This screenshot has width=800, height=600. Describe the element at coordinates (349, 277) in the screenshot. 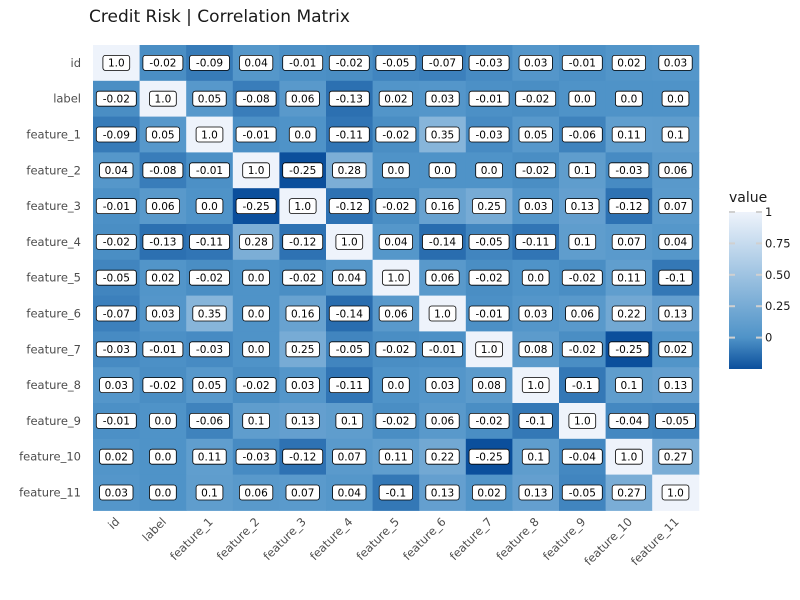

I see `cell-value-label: 0.04` at that location.